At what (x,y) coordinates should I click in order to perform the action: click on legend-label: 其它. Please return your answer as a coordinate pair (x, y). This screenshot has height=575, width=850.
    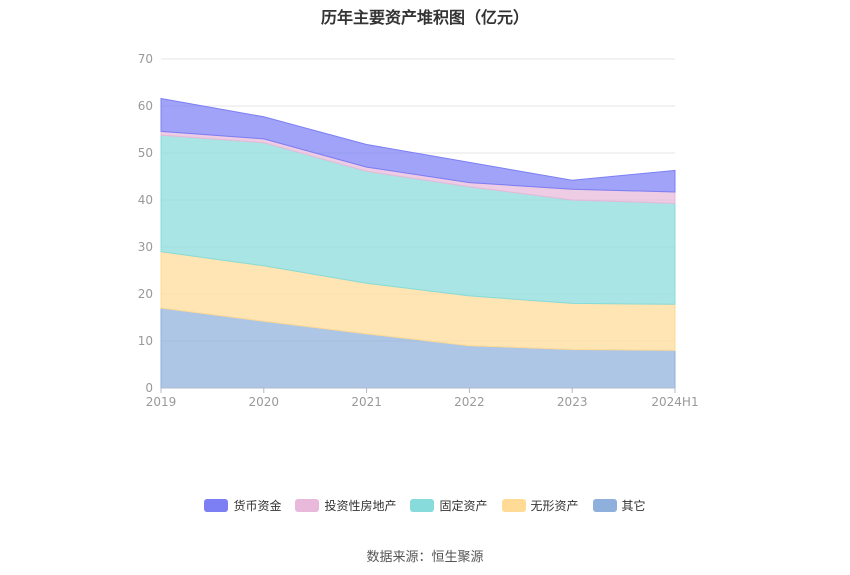
    Looking at the image, I should click on (633, 506).